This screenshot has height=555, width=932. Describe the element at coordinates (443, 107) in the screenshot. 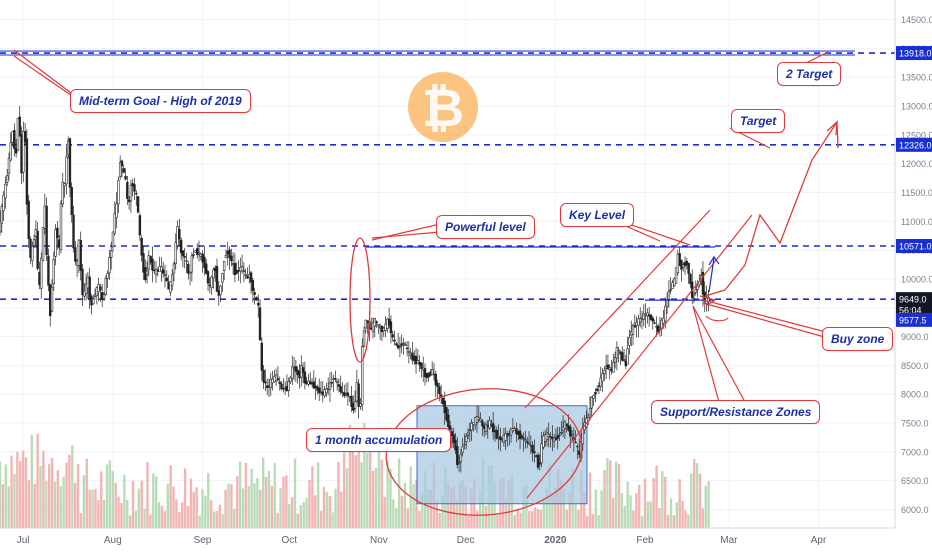

I see `bitcoin-logo-layer: ₿` at that location.